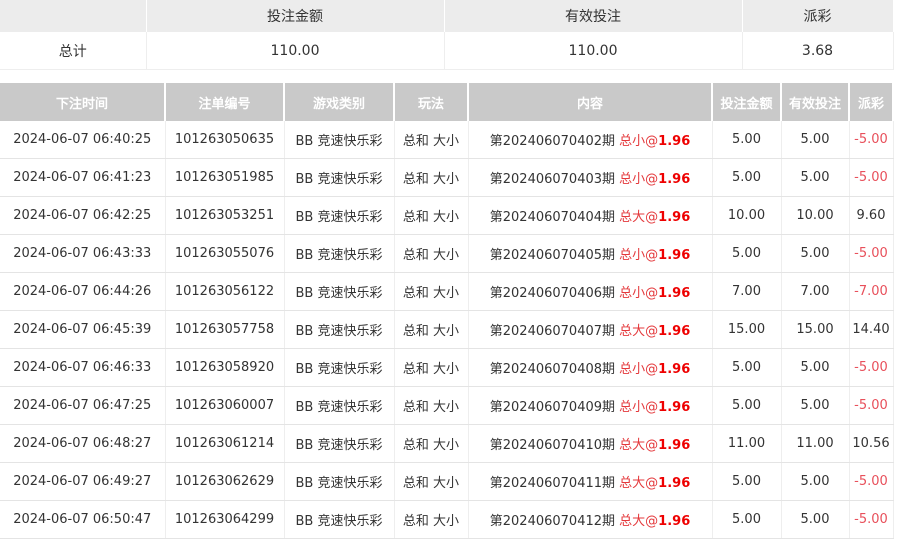 Image resolution: width=907 pixels, height=547 pixels. What do you see at coordinates (552, 483) in the screenshot?
I see `period: 第202406070411期` at bounding box center [552, 483].